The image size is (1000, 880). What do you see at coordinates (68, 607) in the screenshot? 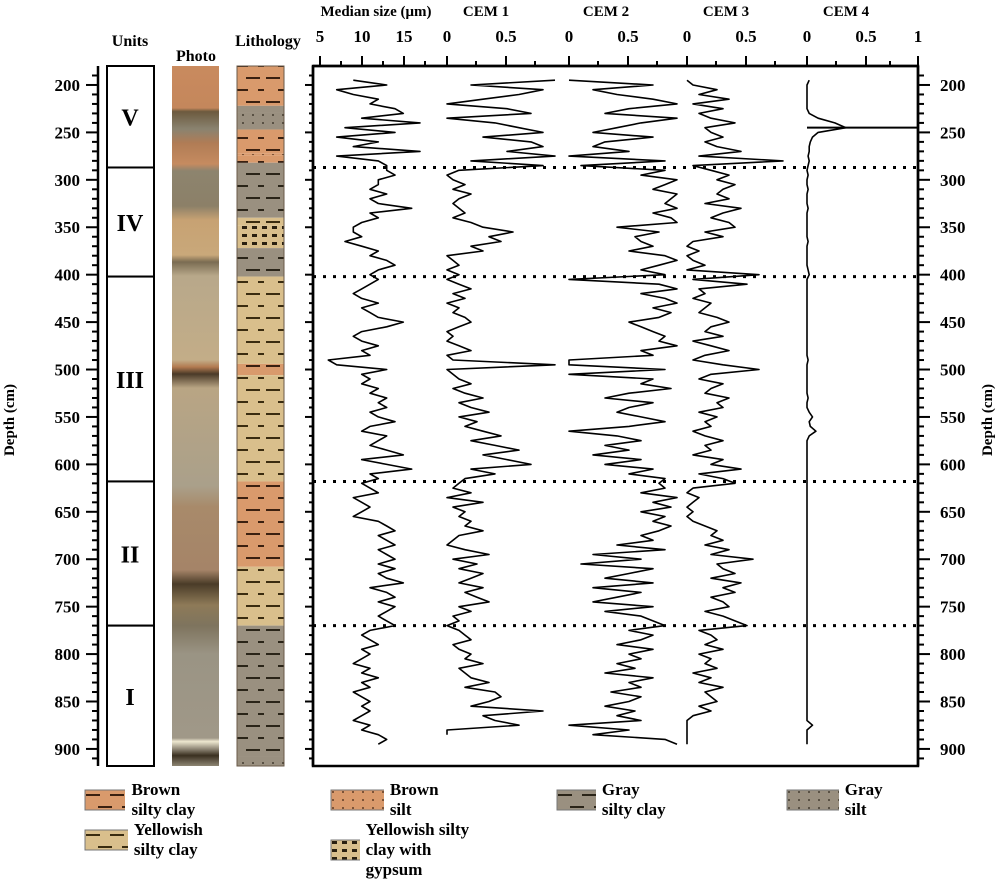
I see `depth-tick-label-left: 750` at bounding box center [68, 607].